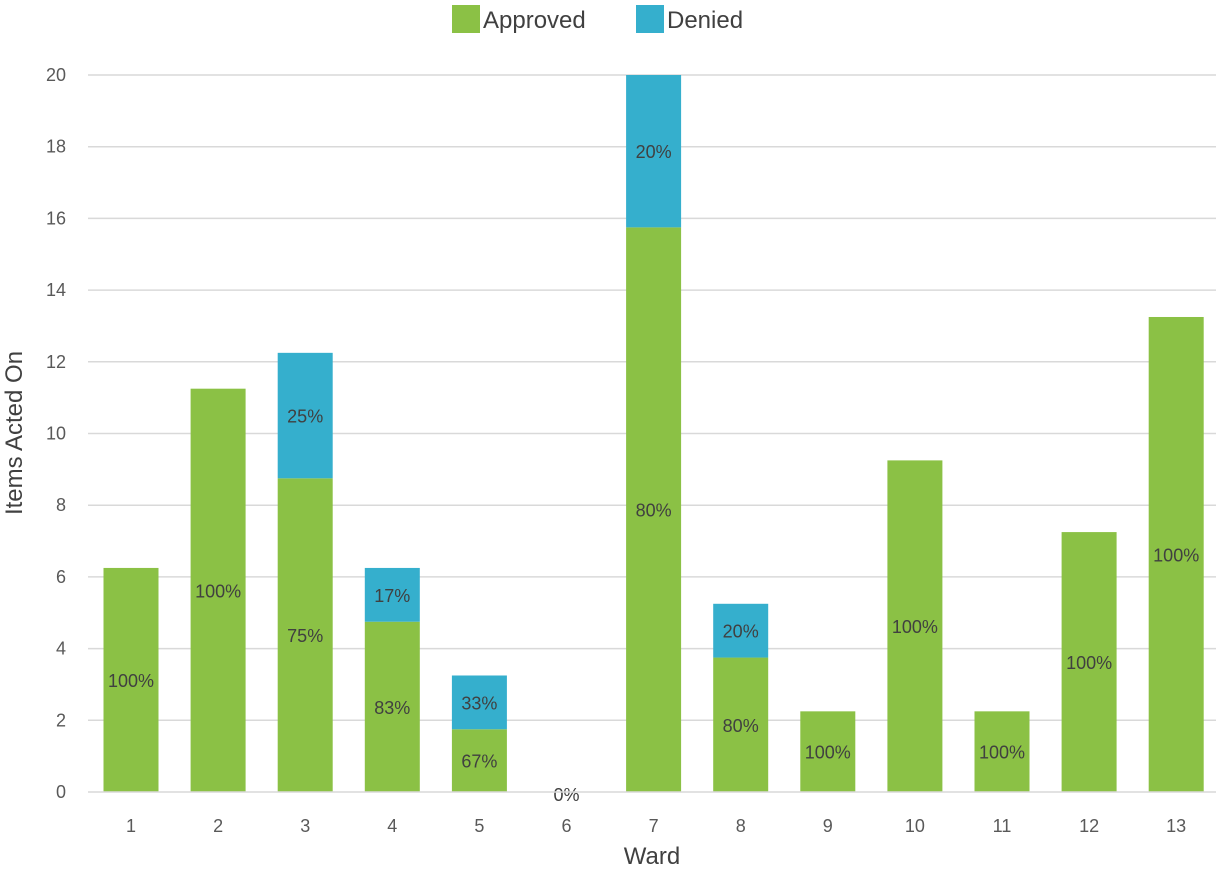 The width and height of the screenshot is (1216, 879). What do you see at coordinates (61, 720) in the screenshot?
I see `y-tick-label: 2` at bounding box center [61, 720].